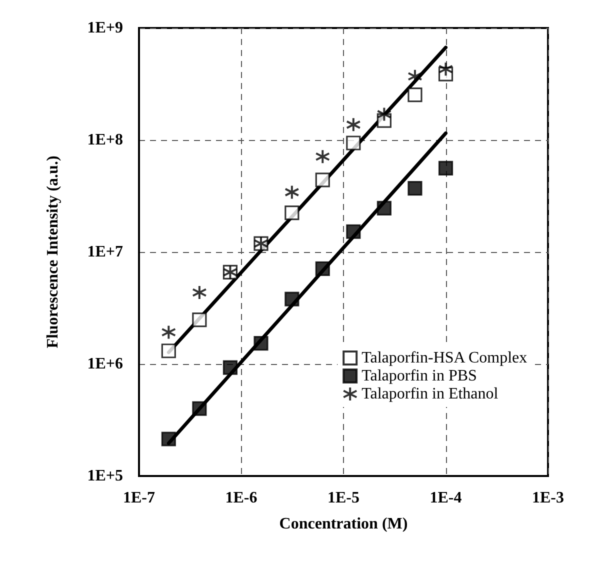 The width and height of the screenshot is (591, 565). What do you see at coordinates (548, 498) in the screenshot?
I see `x-tick-label: 1E-3` at bounding box center [548, 498].